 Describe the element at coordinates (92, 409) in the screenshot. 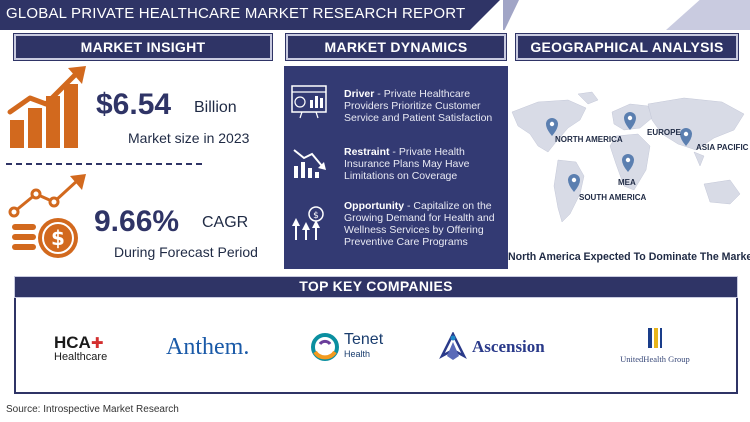

I see `source-citation: Source: Introspective Market Research` at that location.